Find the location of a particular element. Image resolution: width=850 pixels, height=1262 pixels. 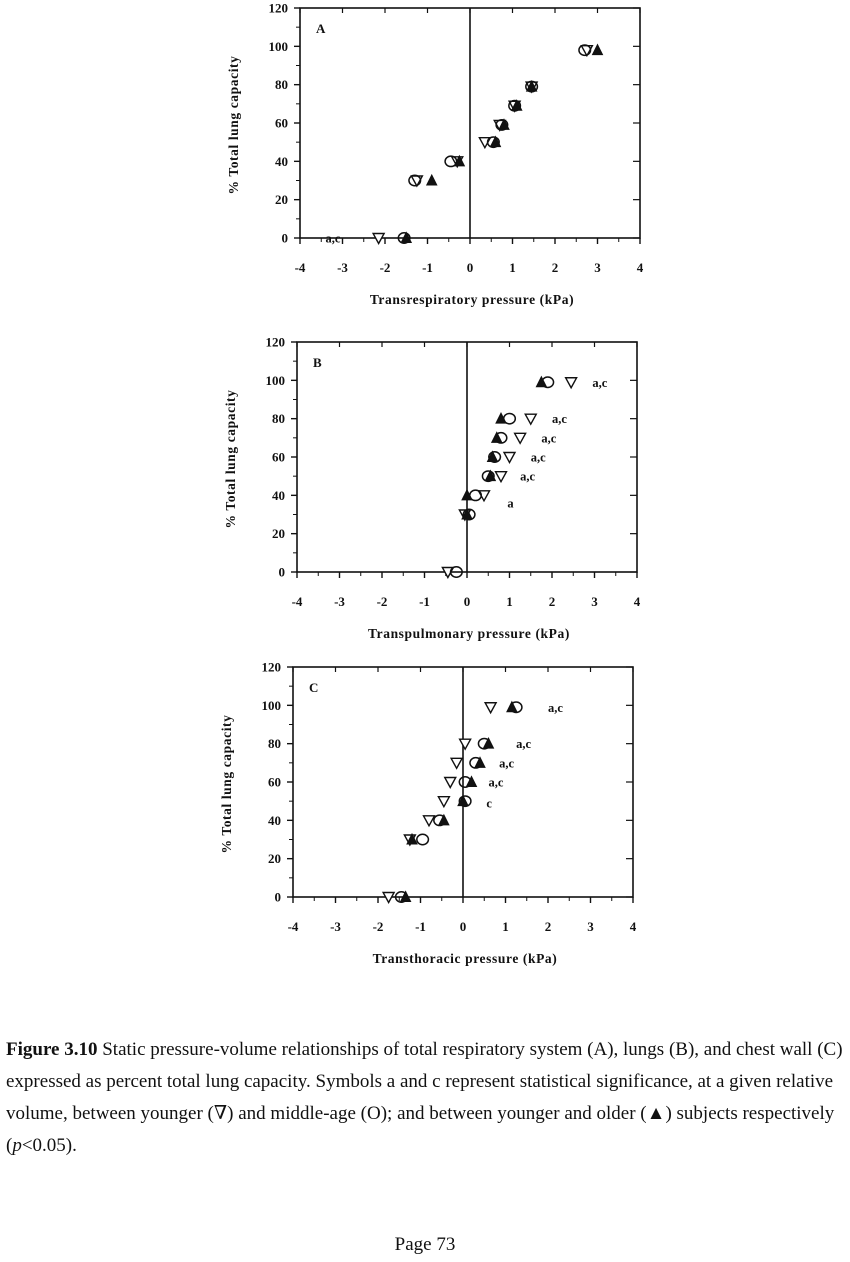

caption-text-3: ); and between younger and older ( is located at coordinates (513, 1113).